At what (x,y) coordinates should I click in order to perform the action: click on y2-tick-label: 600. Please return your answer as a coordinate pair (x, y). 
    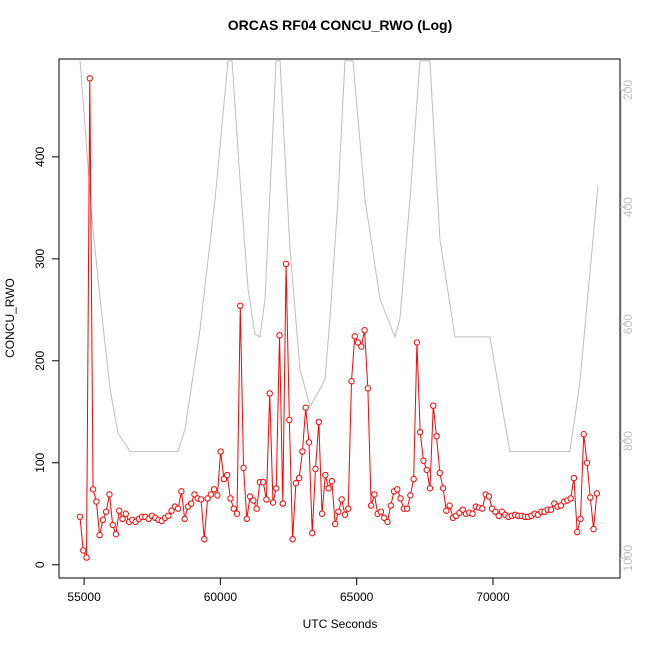
    Looking at the image, I should click on (628, 324).